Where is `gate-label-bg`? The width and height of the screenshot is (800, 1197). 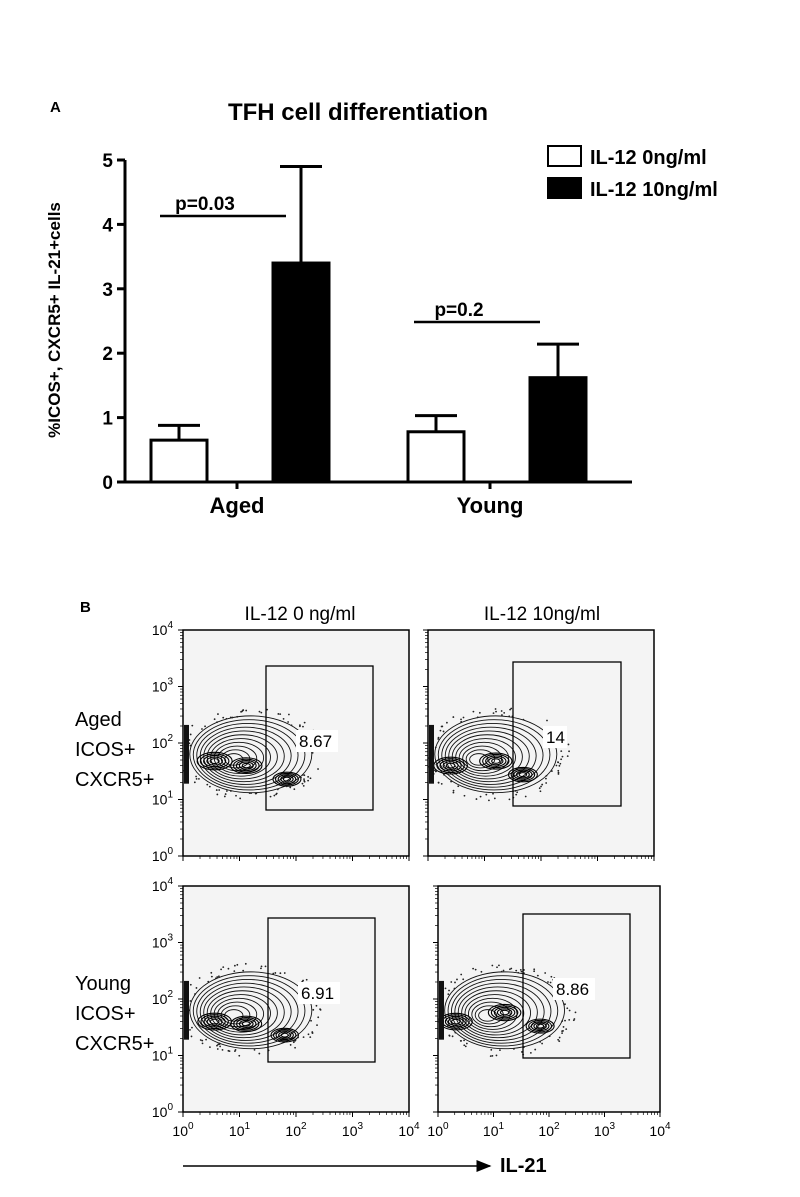 gate-label-bg is located at coordinates (319, 993).